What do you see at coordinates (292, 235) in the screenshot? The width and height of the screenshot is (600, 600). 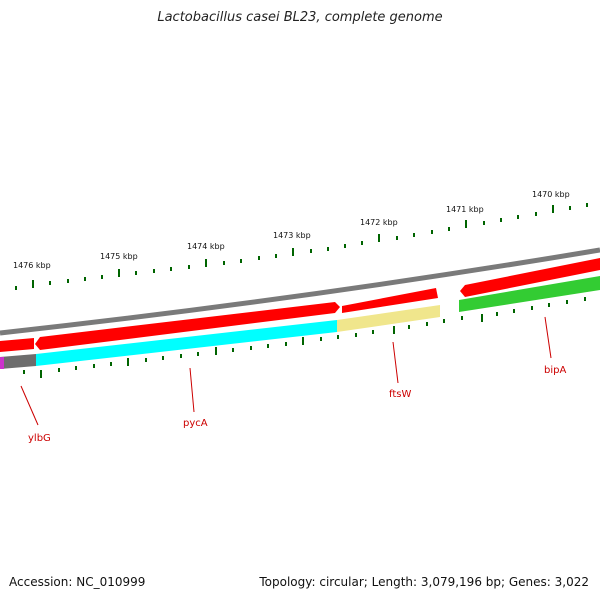 I see `kbp-label: 1473 kbp` at bounding box center [292, 235].